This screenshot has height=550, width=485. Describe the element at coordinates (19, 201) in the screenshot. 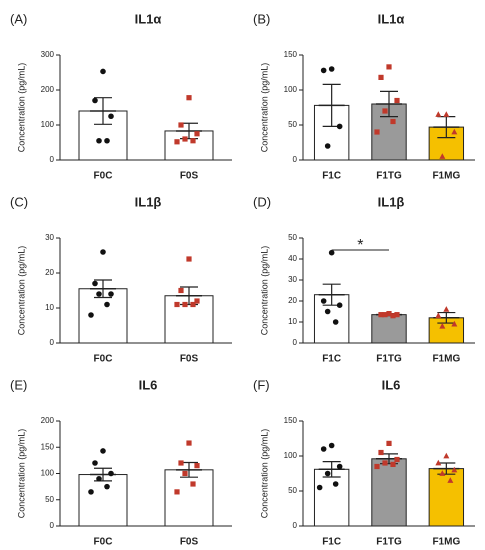

I see `panel-label: (C)` at that location.